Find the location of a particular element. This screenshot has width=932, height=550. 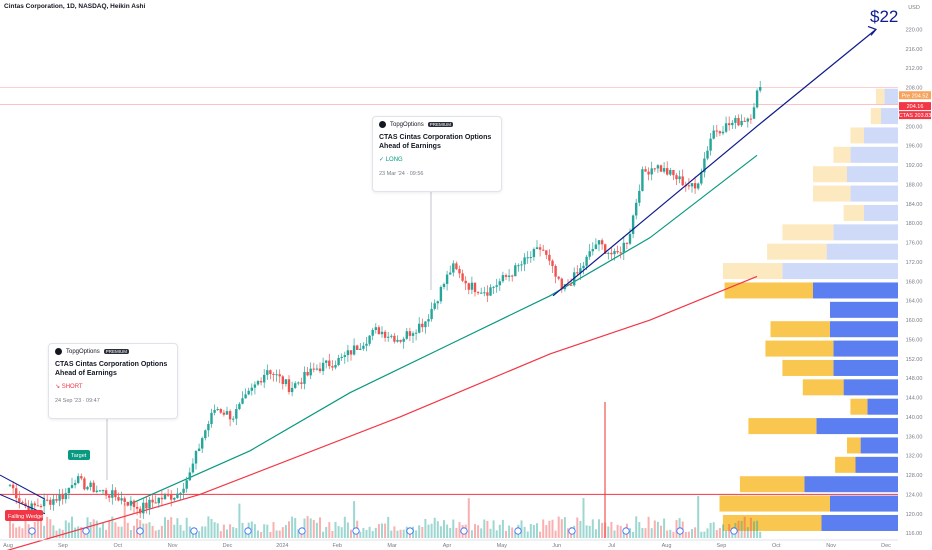

target-arrow-head is located at coordinates (872, 30).